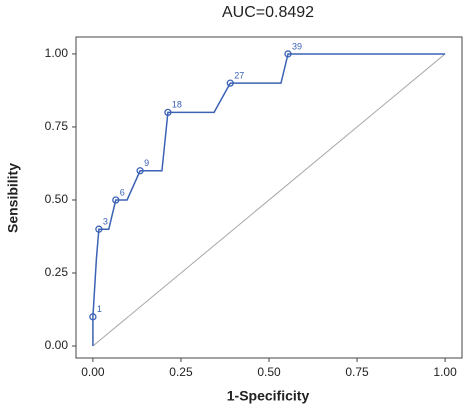 This screenshot has width=474, height=411. Describe the element at coordinates (57, 126) in the screenshot. I see `y-tick-label: 0.75` at that location.